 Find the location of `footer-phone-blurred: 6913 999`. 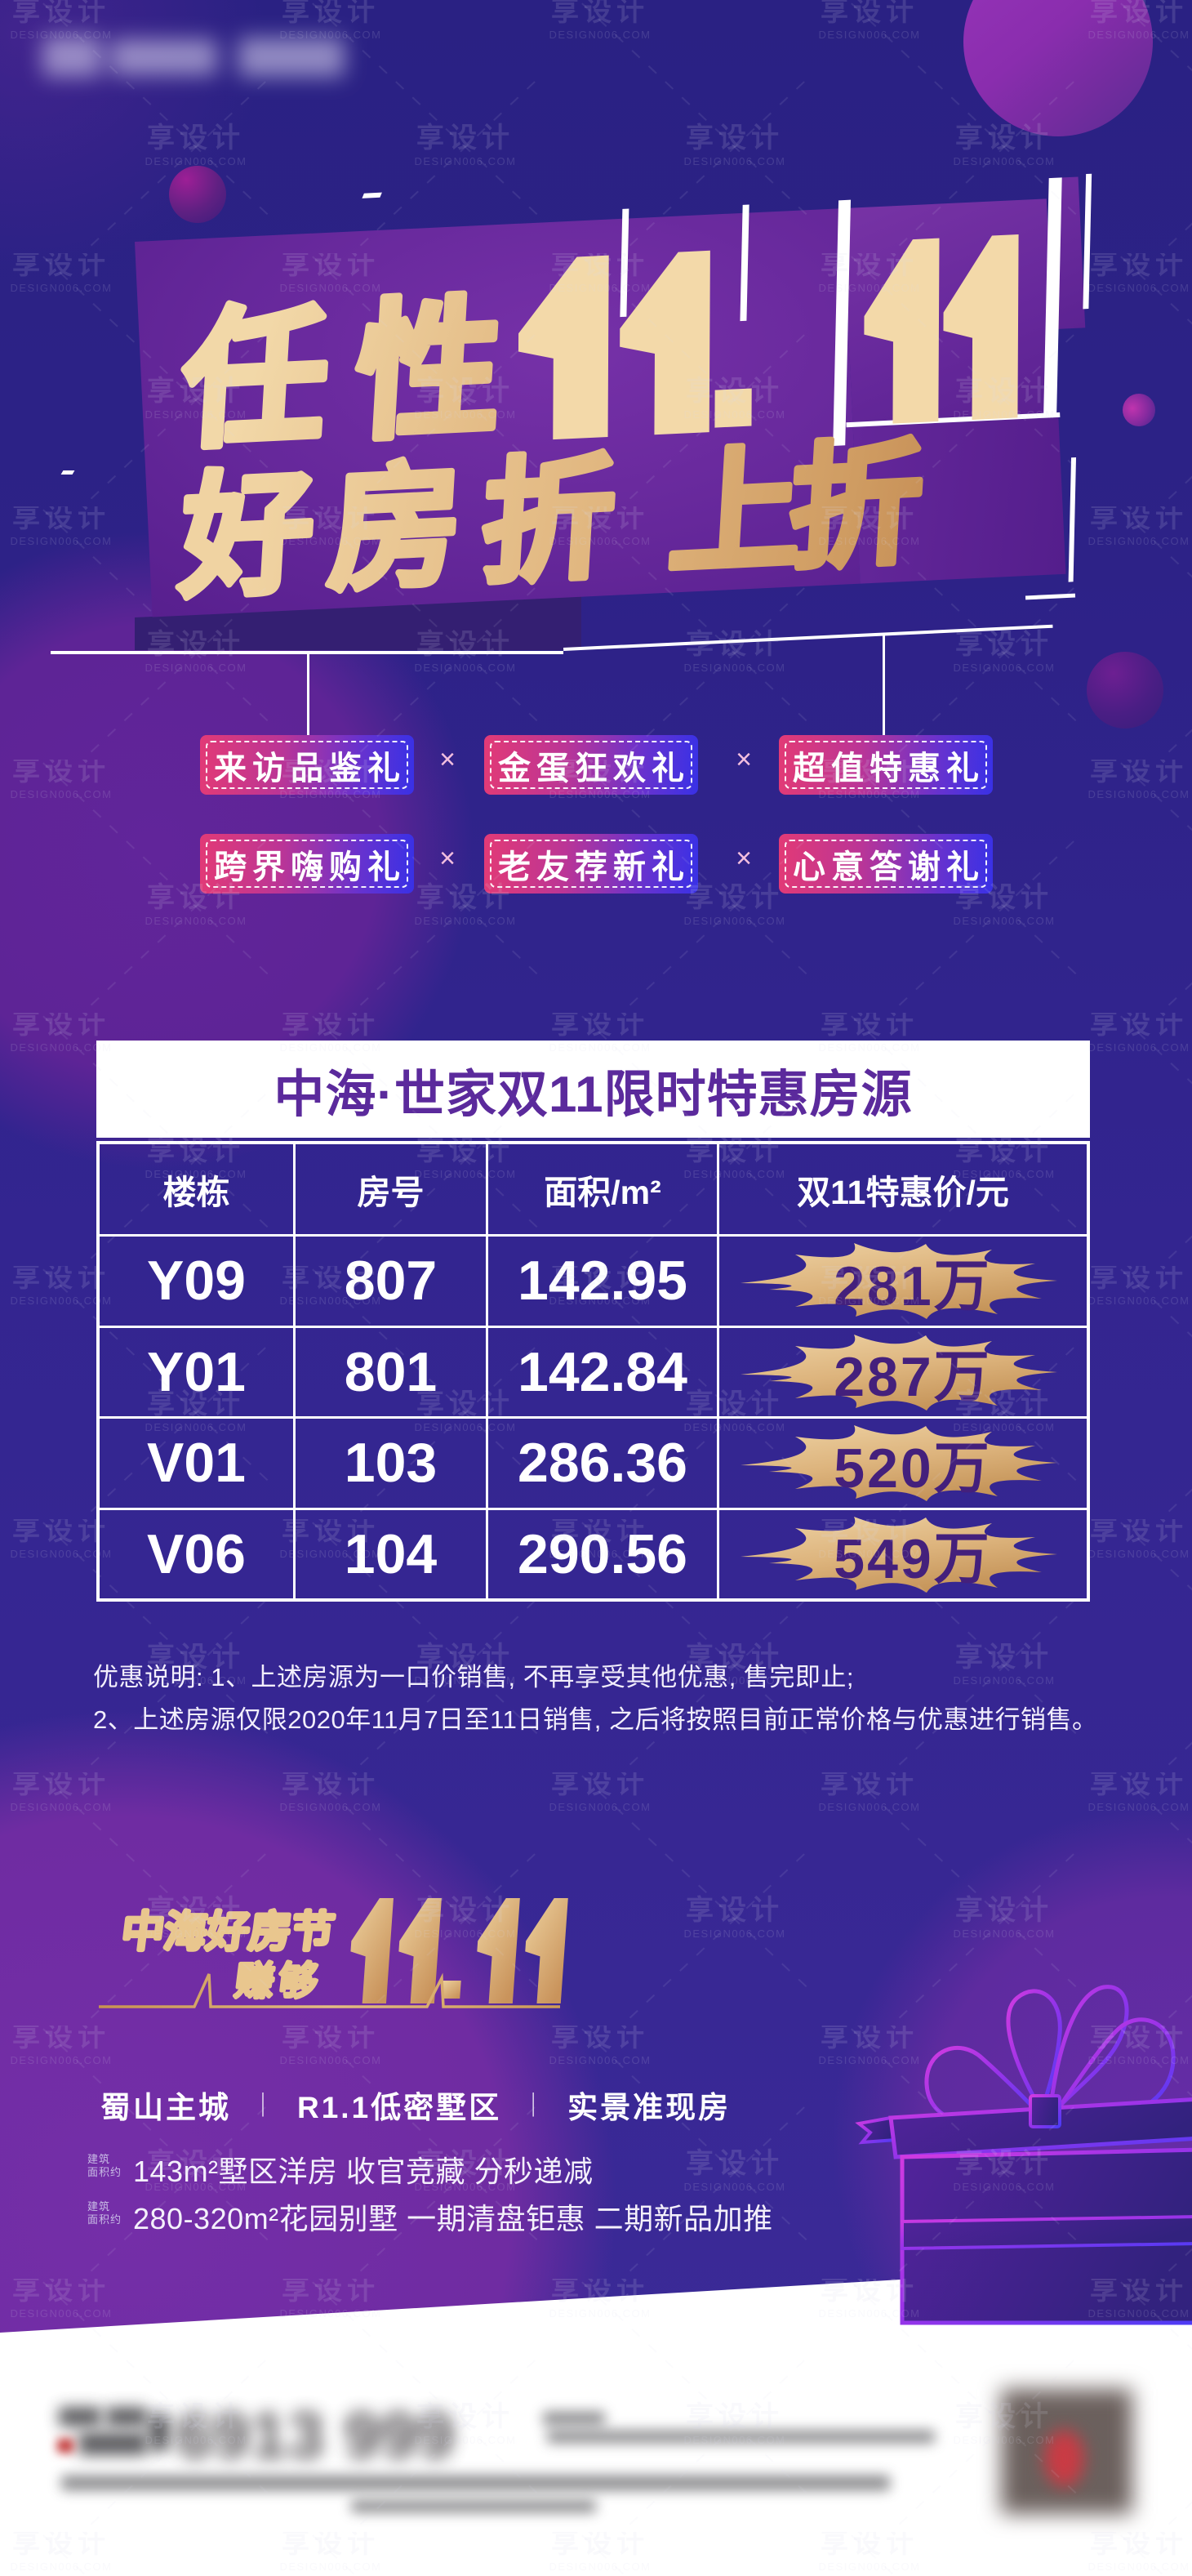

footer-phone-blurred: 6913 999 is located at coordinates (316, 2435).